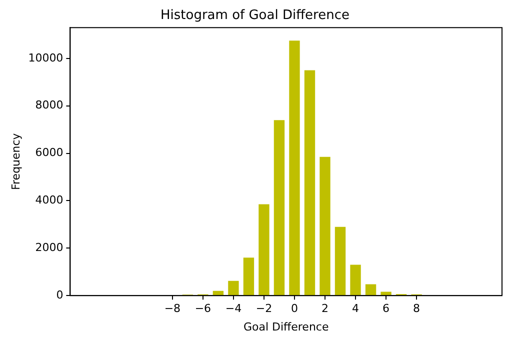 The height and width of the screenshot is (344, 512). I want to click on y-axis-title: Frequency, so click(15, 161).